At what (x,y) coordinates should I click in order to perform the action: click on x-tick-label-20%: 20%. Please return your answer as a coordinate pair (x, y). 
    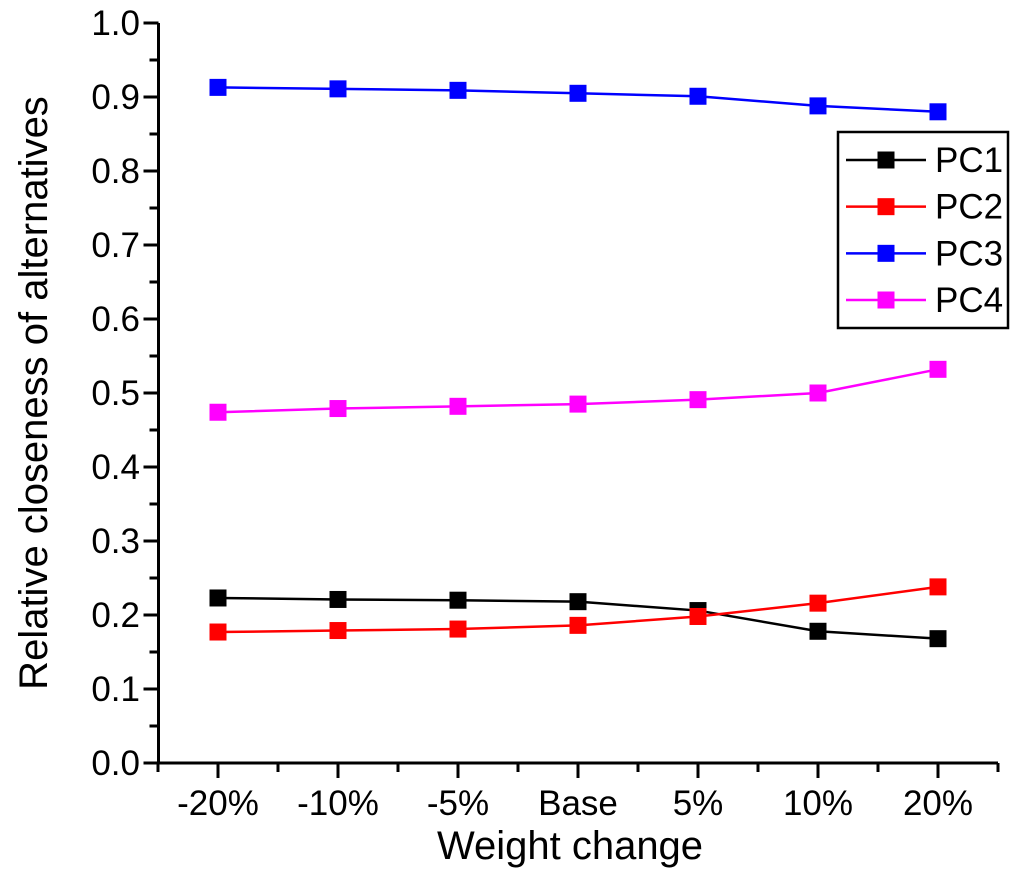
    Looking at the image, I should click on (938, 803).